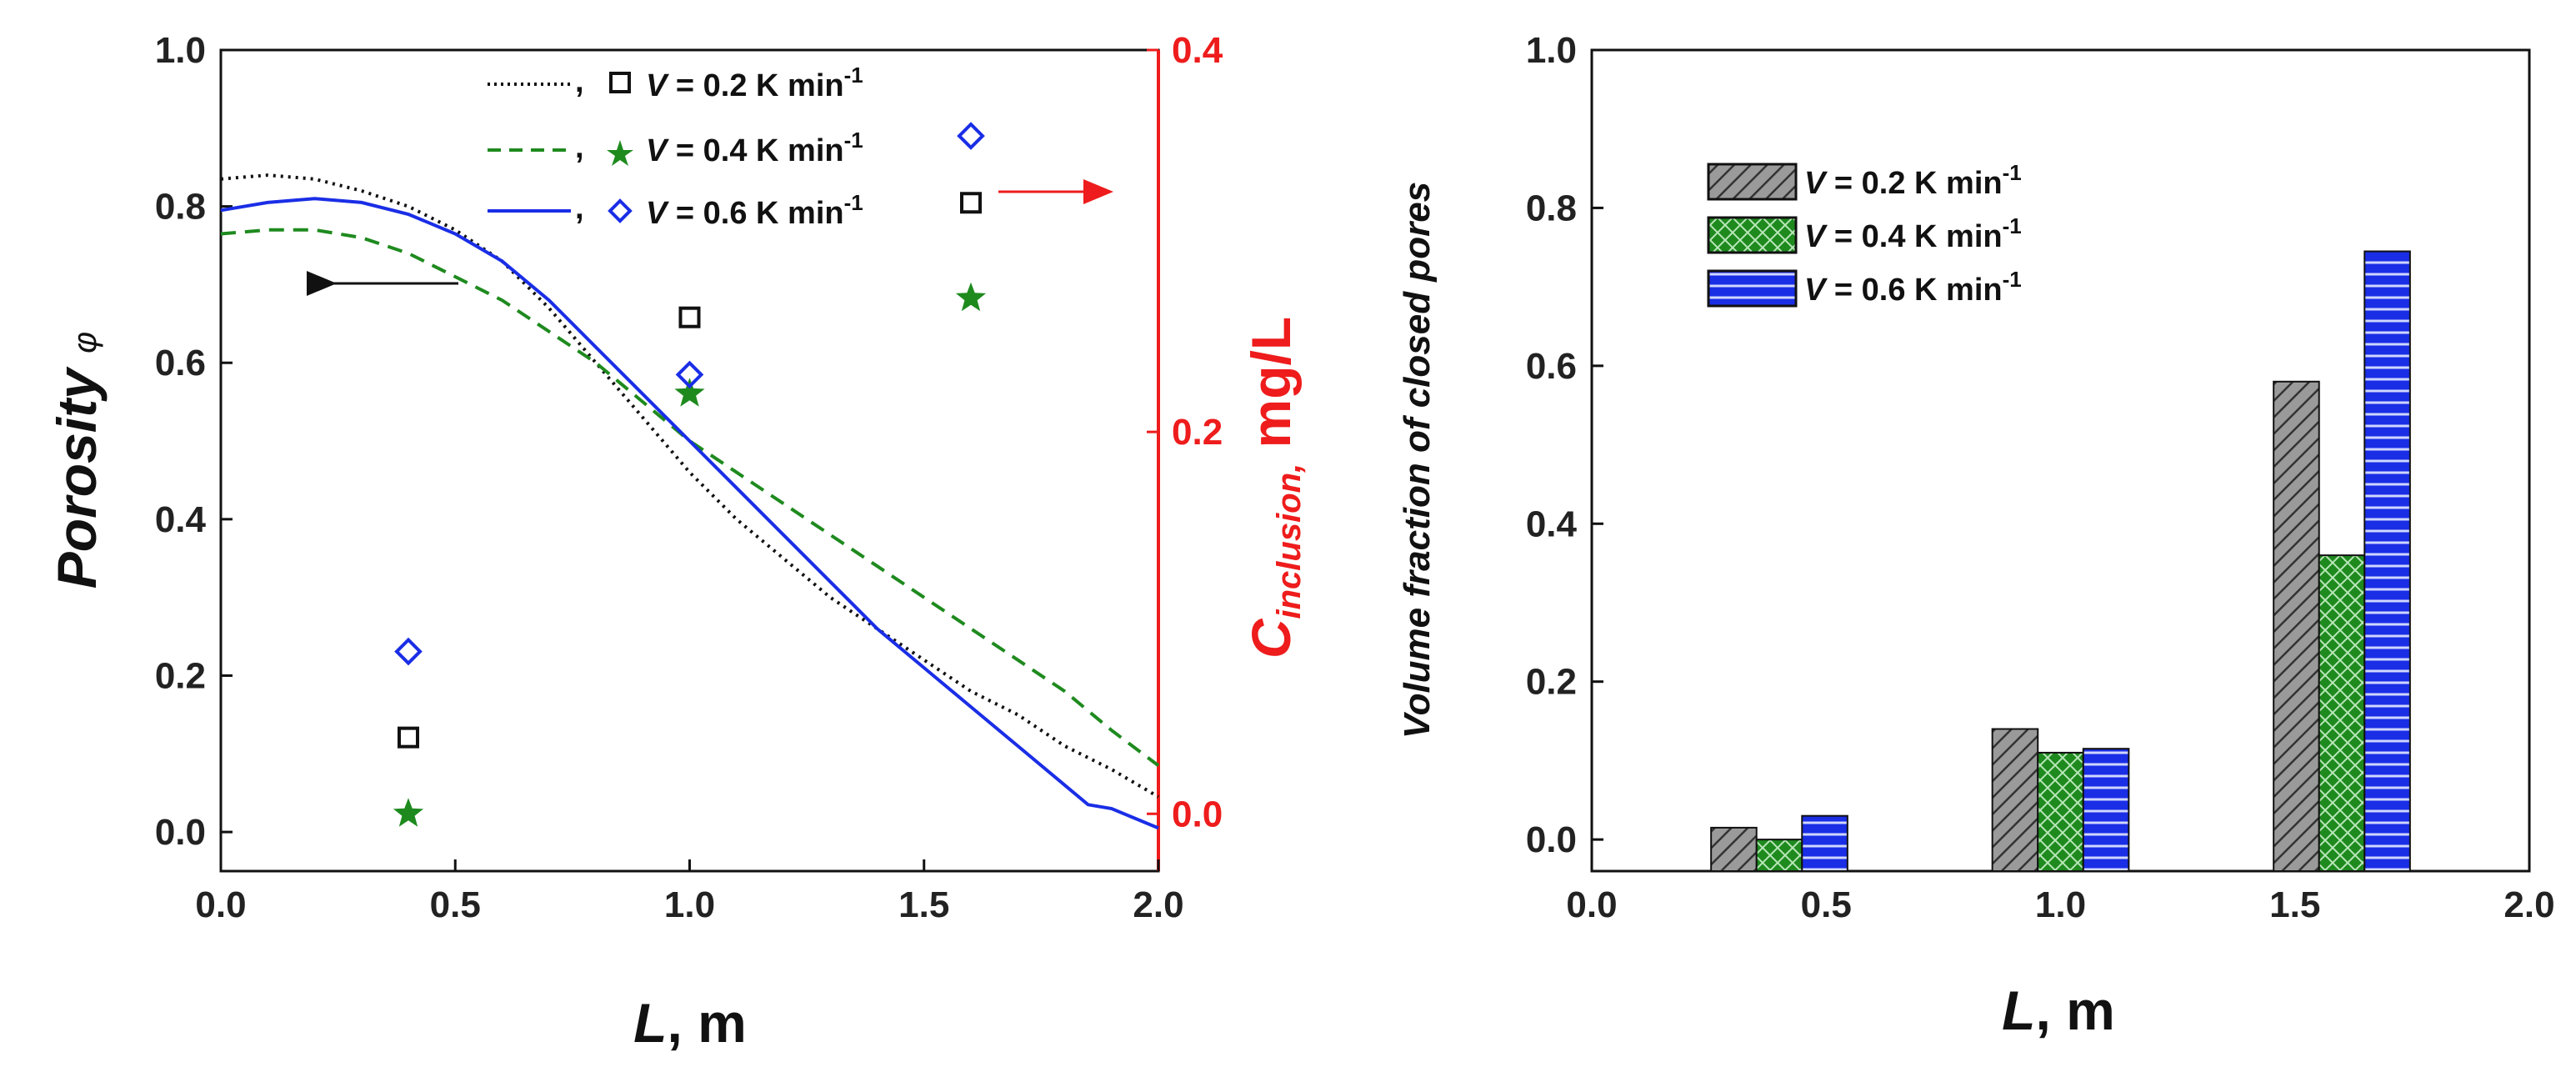 The height and width of the screenshot is (1072, 2576). I want to click on right-legend-entry-0: V = 0.2 K min-1, so click(1864, 180).